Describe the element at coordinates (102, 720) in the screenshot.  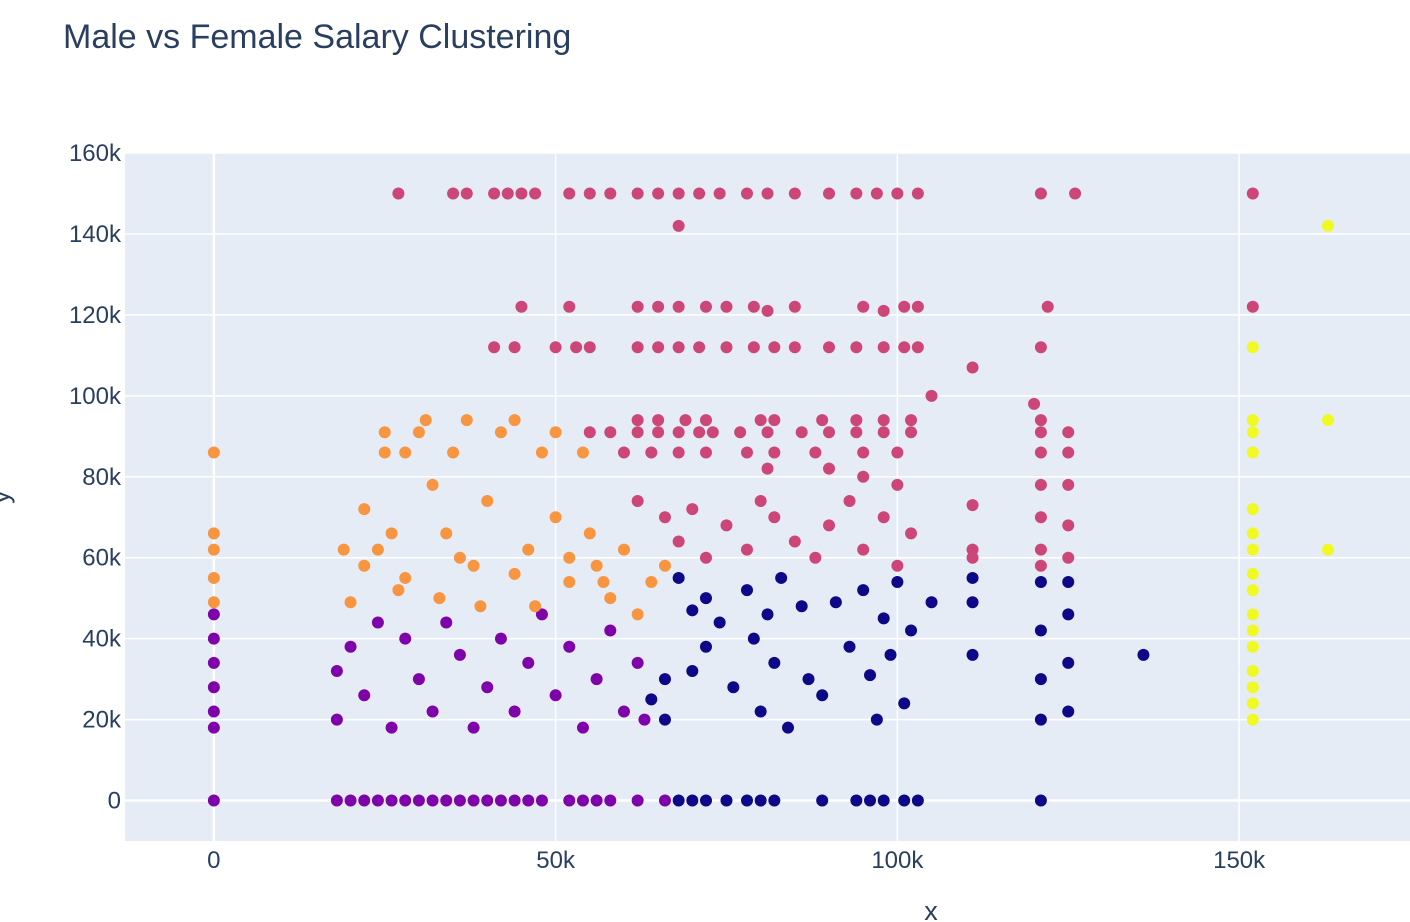
I see `y-tick-label: 20k` at that location.